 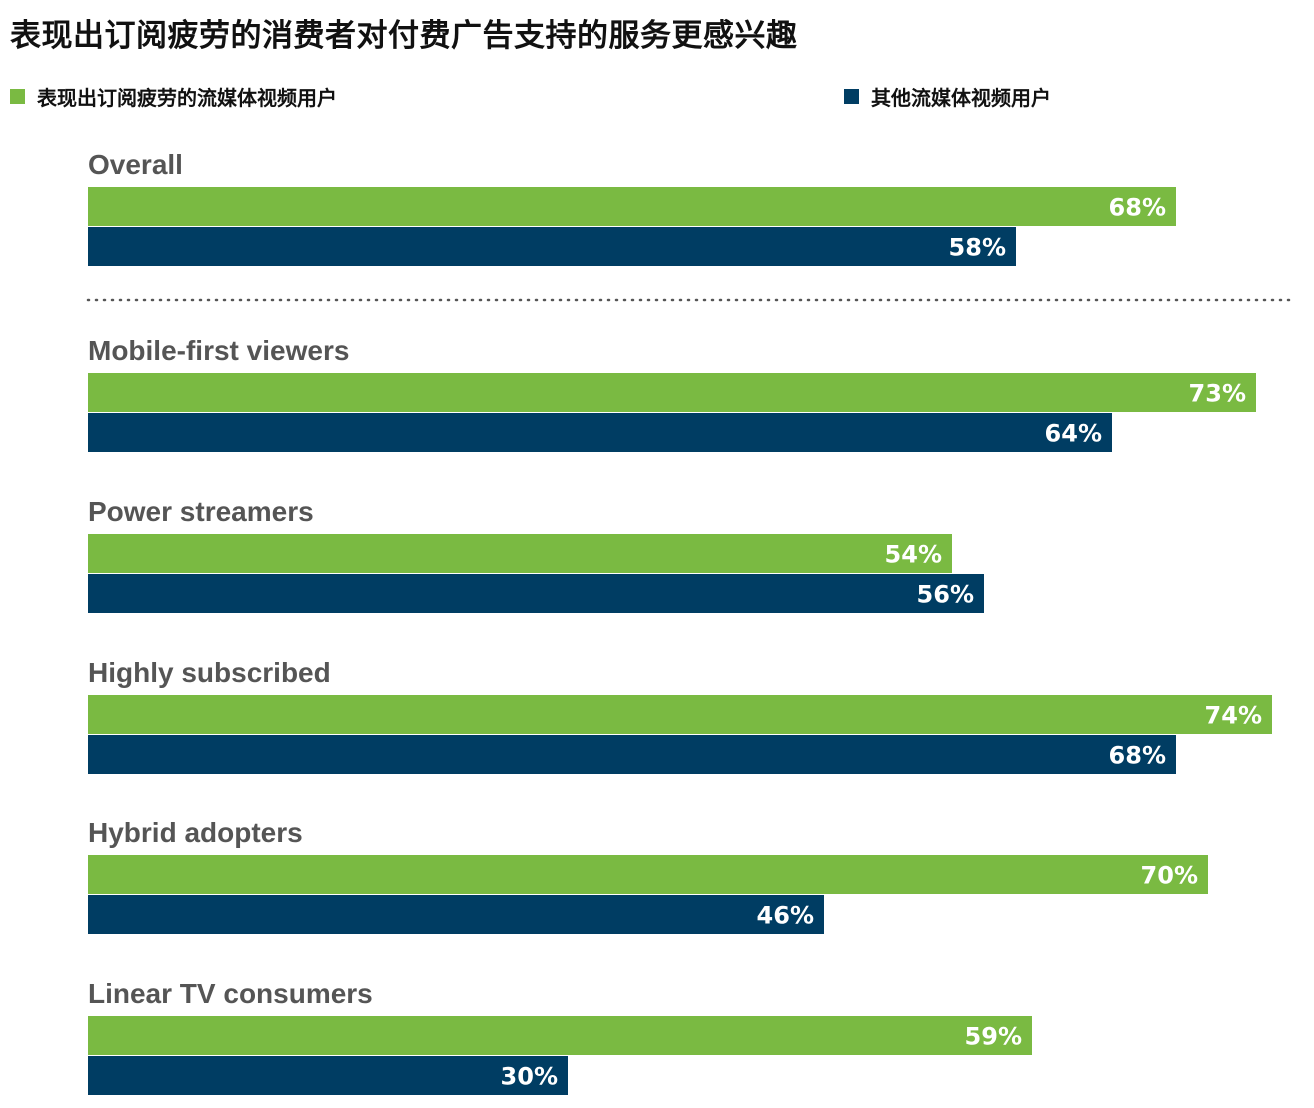 What do you see at coordinates (851, 96) in the screenshot?
I see `legend-swatch-other` at bounding box center [851, 96].